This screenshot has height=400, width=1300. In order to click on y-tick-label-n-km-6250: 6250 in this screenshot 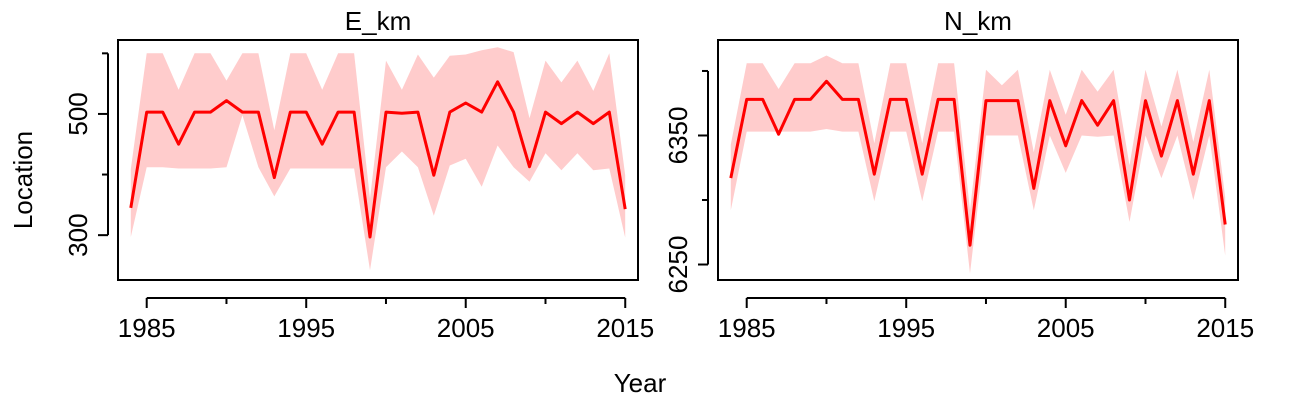, I will do `click(678, 265)`.